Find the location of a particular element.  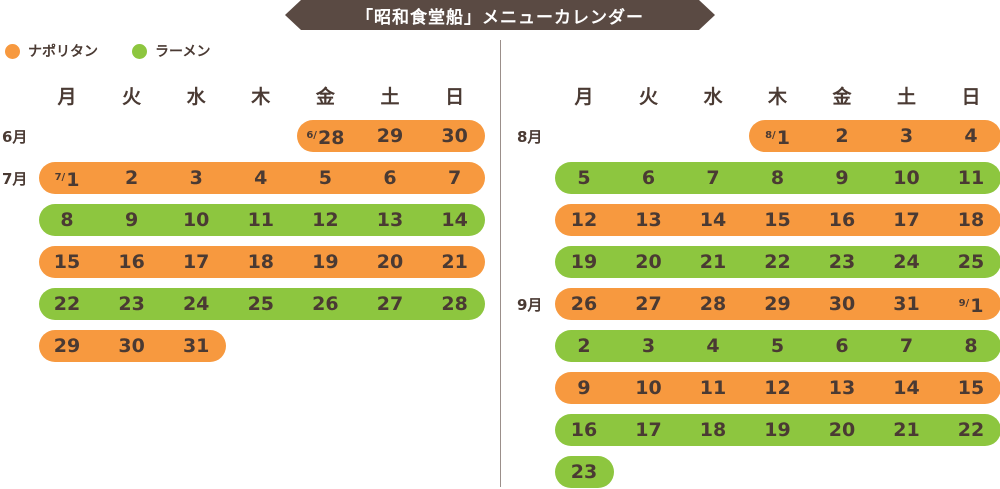

calendar-day: 31 is located at coordinates (196, 346).